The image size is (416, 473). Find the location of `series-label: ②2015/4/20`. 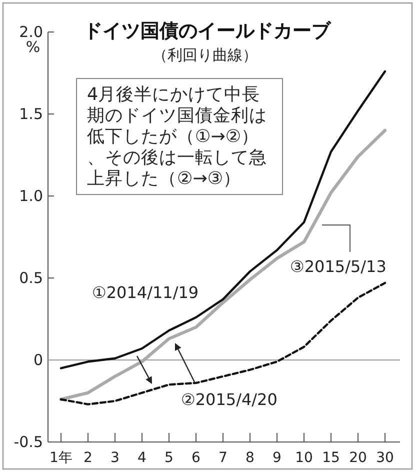

series-label: ②2015/4/20 is located at coordinates (229, 399).